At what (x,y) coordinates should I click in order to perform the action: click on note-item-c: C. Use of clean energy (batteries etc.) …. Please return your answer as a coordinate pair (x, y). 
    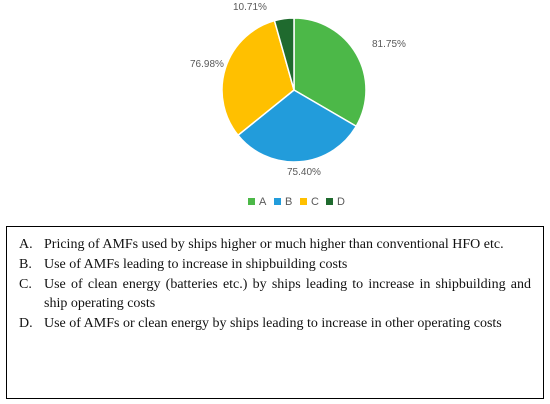
    Looking at the image, I should click on (275, 294).